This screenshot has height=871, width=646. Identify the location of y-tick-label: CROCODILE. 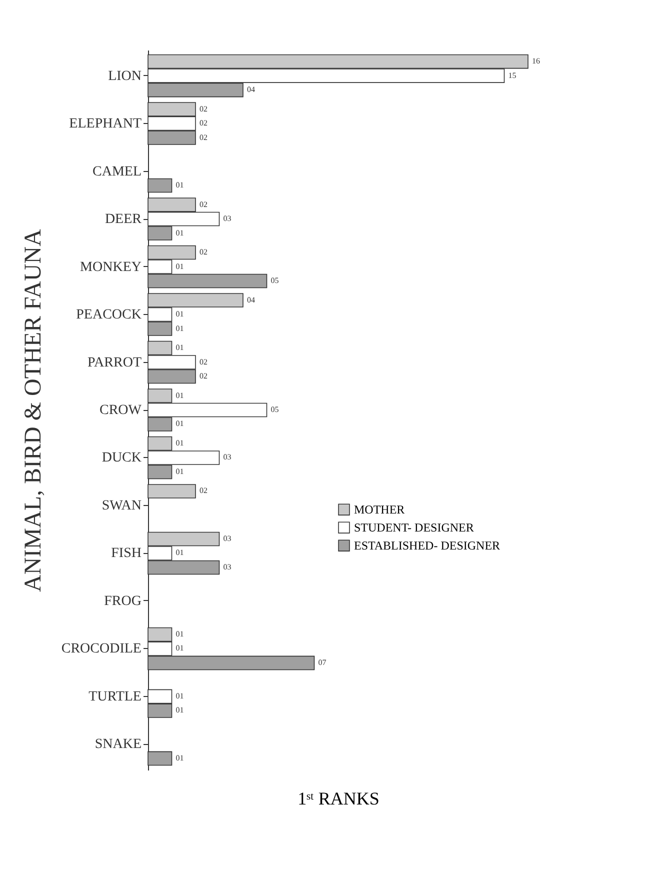
(101, 649).